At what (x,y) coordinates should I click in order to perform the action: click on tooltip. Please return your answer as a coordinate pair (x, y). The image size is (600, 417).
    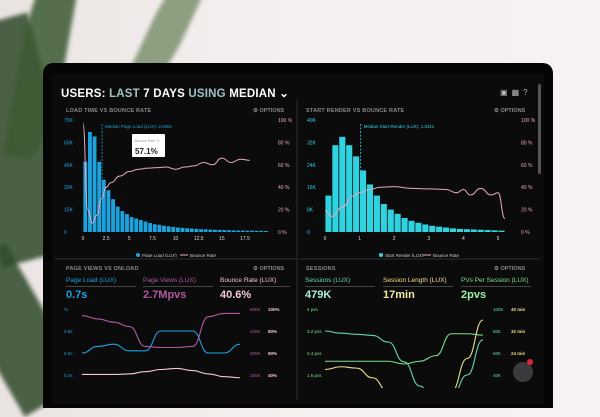
    Looking at the image, I should click on (148, 145).